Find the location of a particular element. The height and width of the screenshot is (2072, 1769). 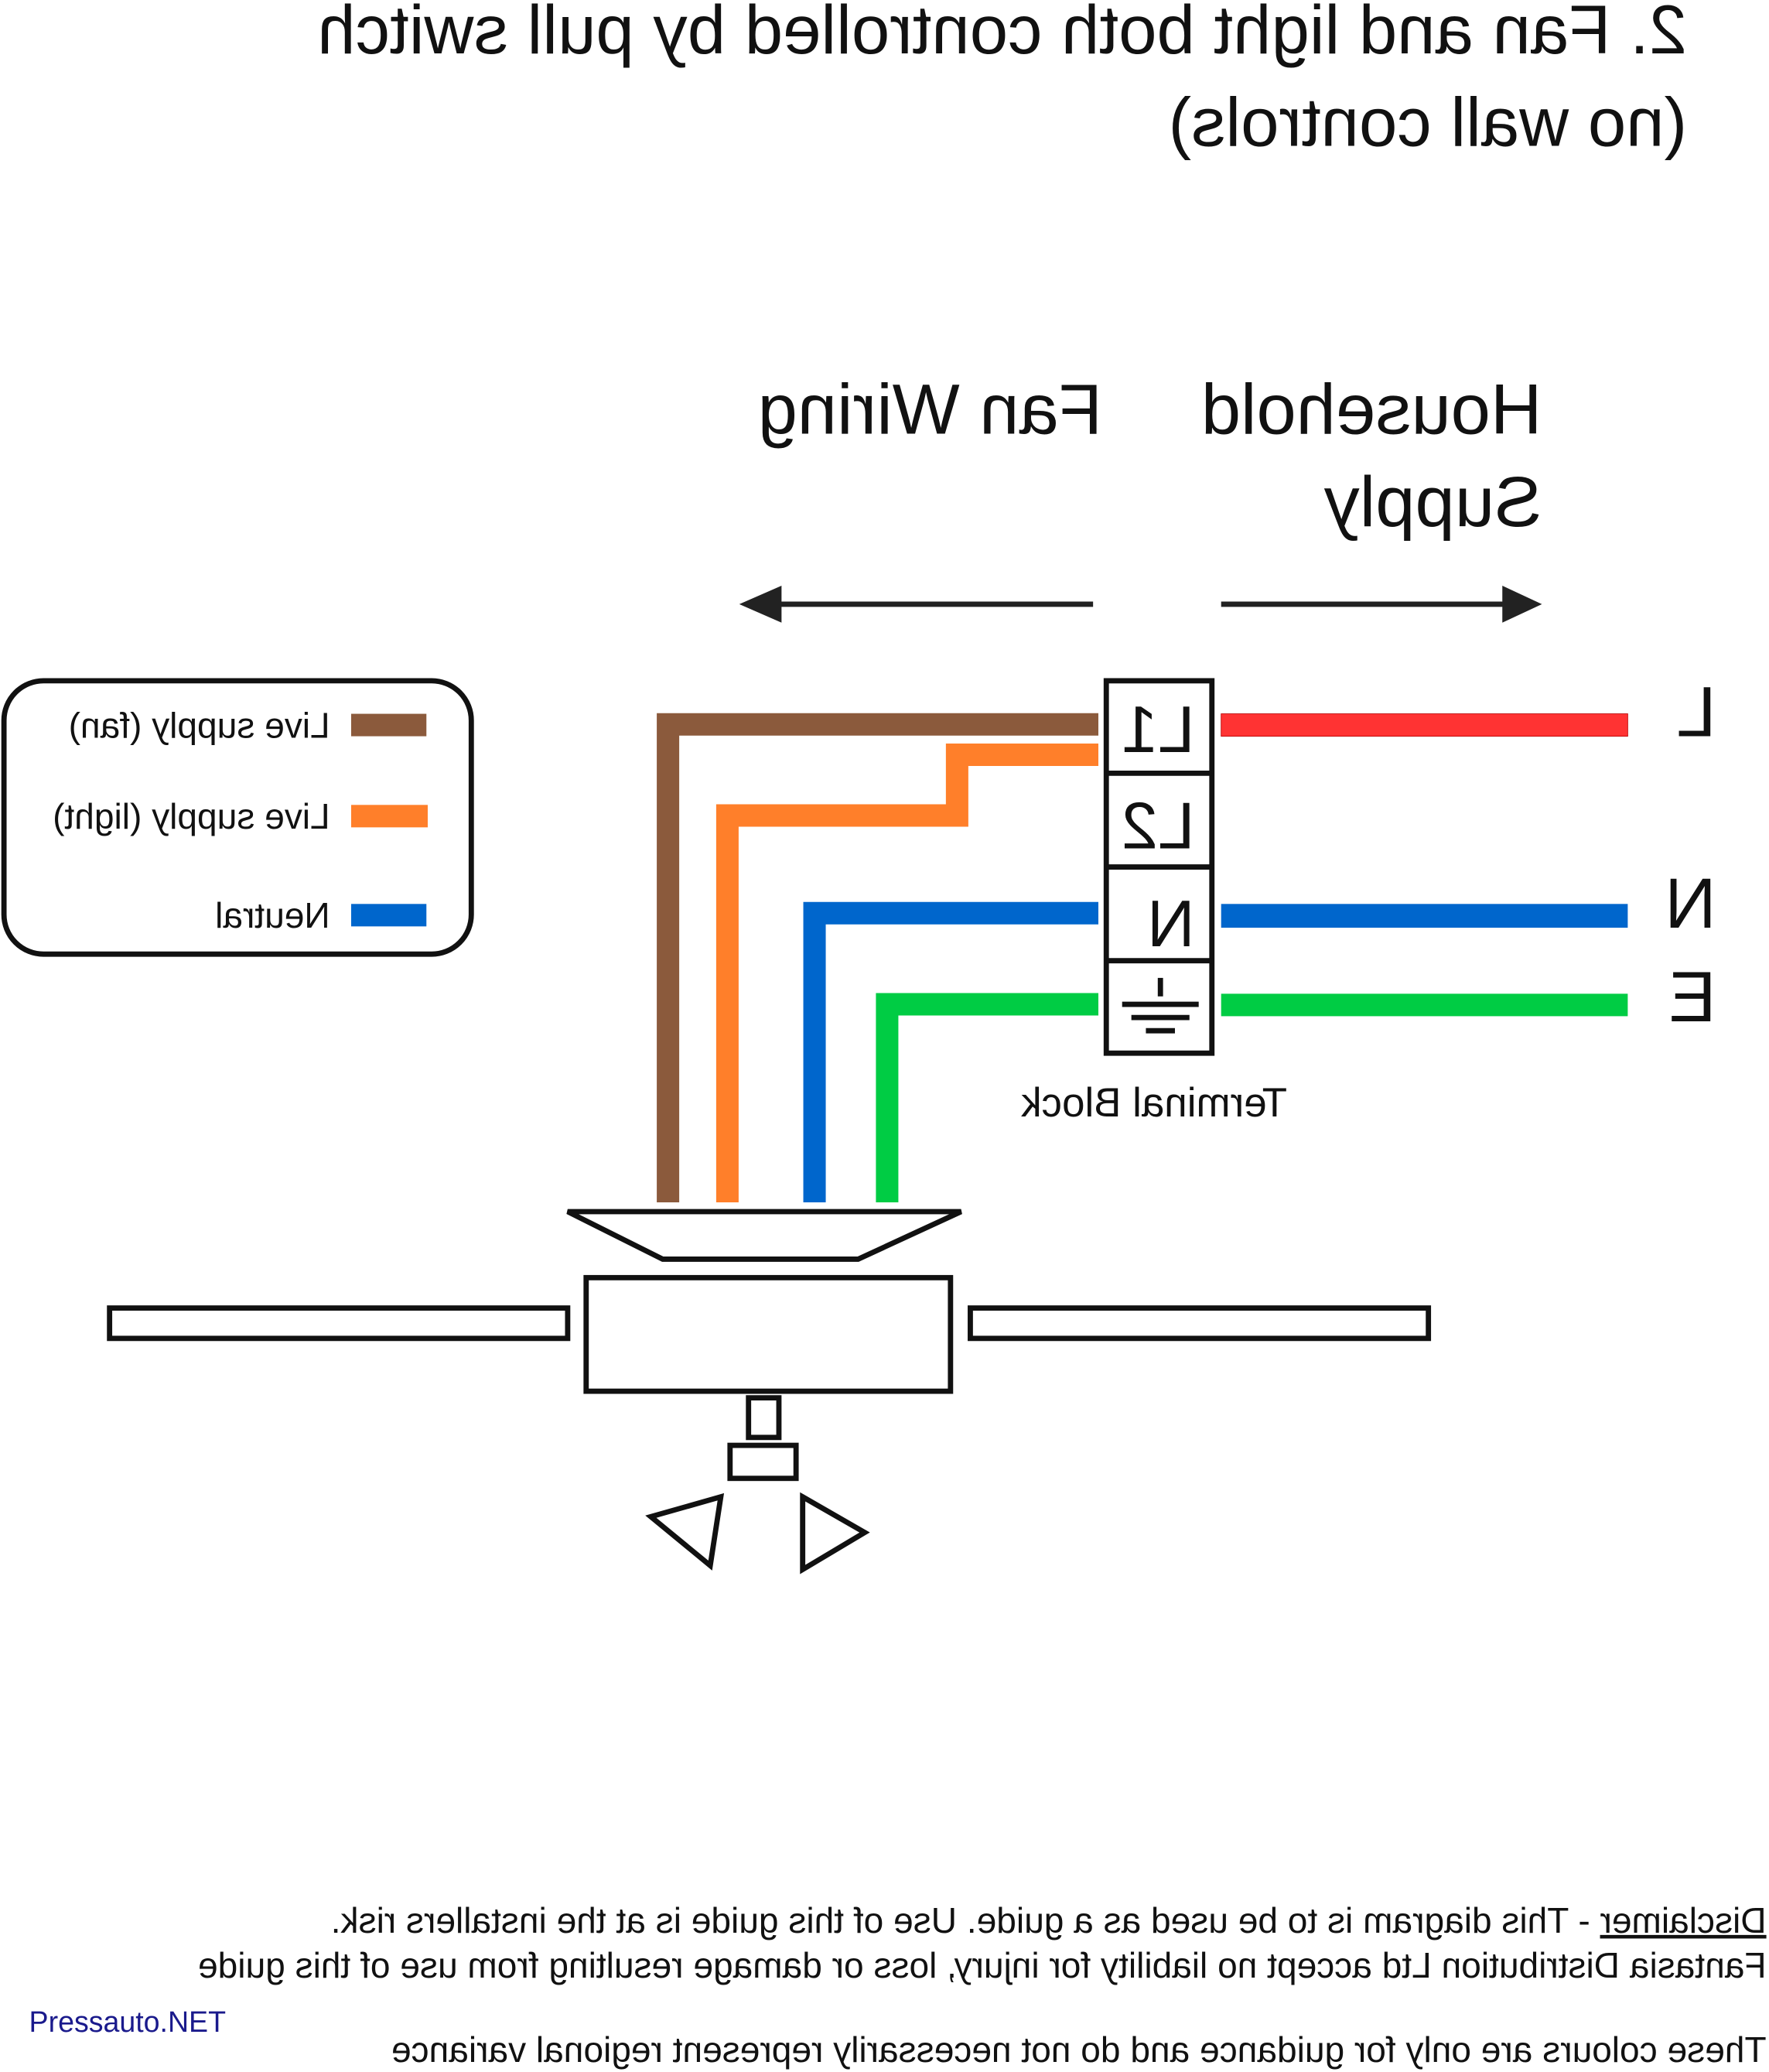

fan-wiring-label: Fan Wiring is located at coordinates (930, 410).